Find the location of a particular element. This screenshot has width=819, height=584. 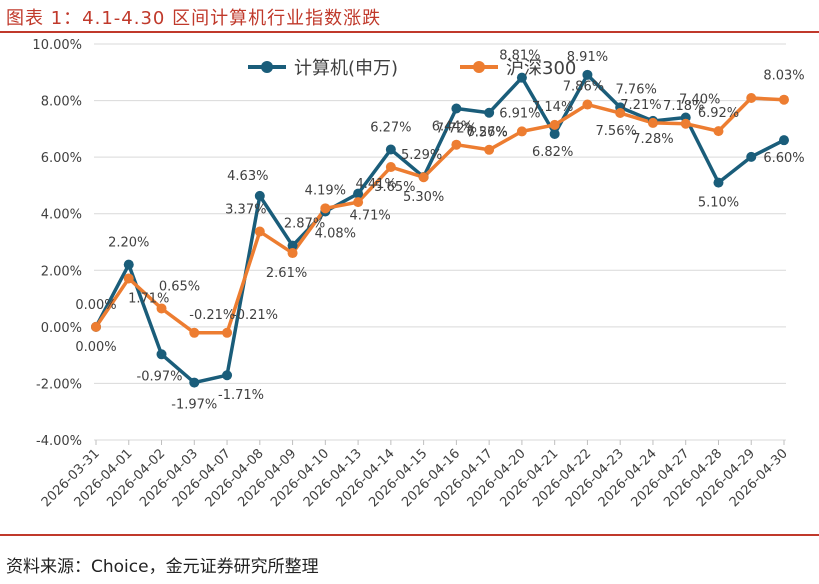

data-label: 7.76% is located at coordinates (636, 89).